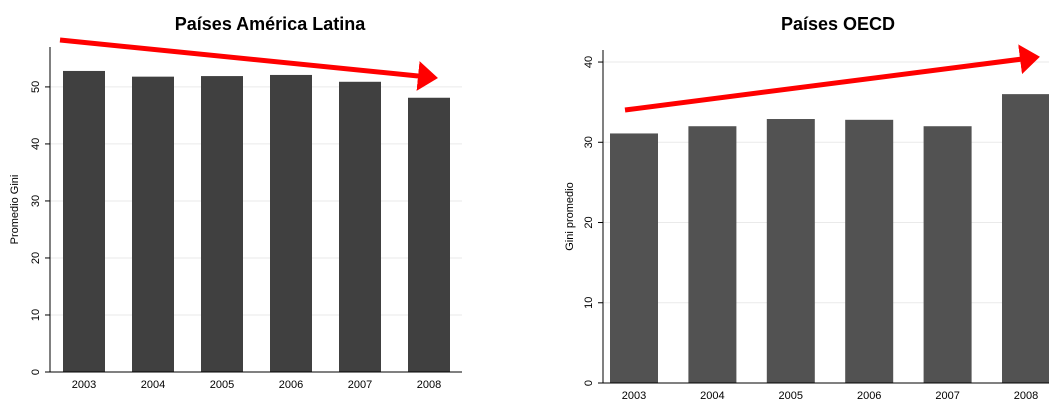  I want to click on y-axis-label: Gini promedio, so click(570, 216).